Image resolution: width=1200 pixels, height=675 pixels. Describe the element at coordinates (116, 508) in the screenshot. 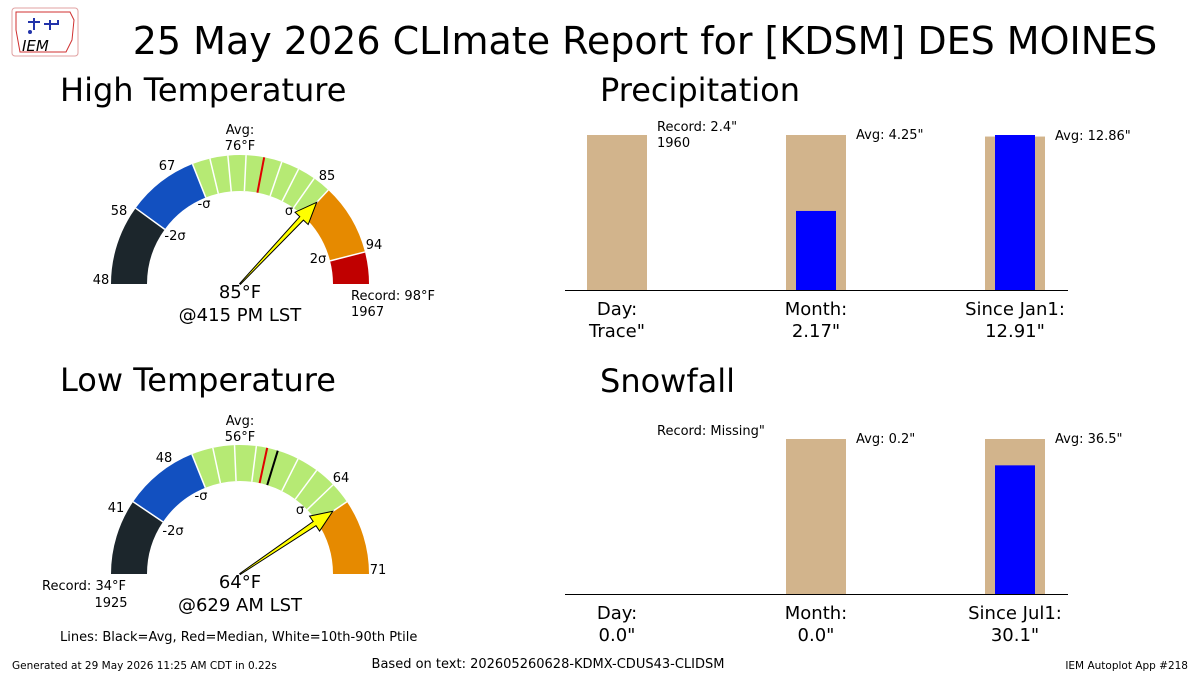

I see `tick-label-41: 41` at that location.